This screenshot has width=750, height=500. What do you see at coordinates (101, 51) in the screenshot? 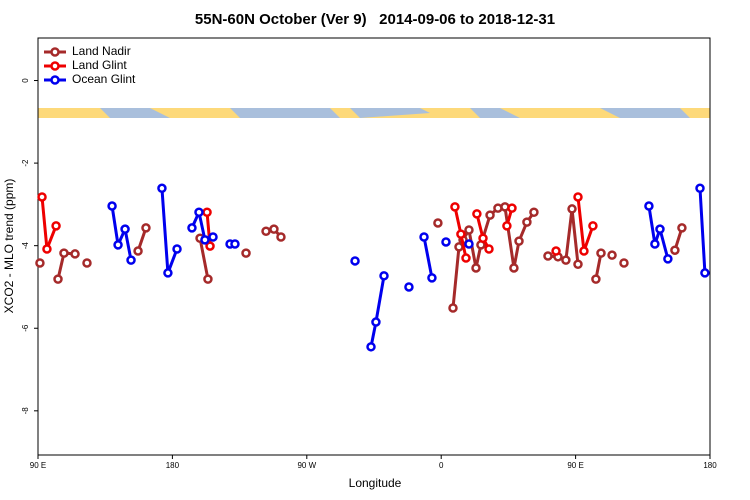
I see `legend-label: Land Nadir` at bounding box center [101, 51].